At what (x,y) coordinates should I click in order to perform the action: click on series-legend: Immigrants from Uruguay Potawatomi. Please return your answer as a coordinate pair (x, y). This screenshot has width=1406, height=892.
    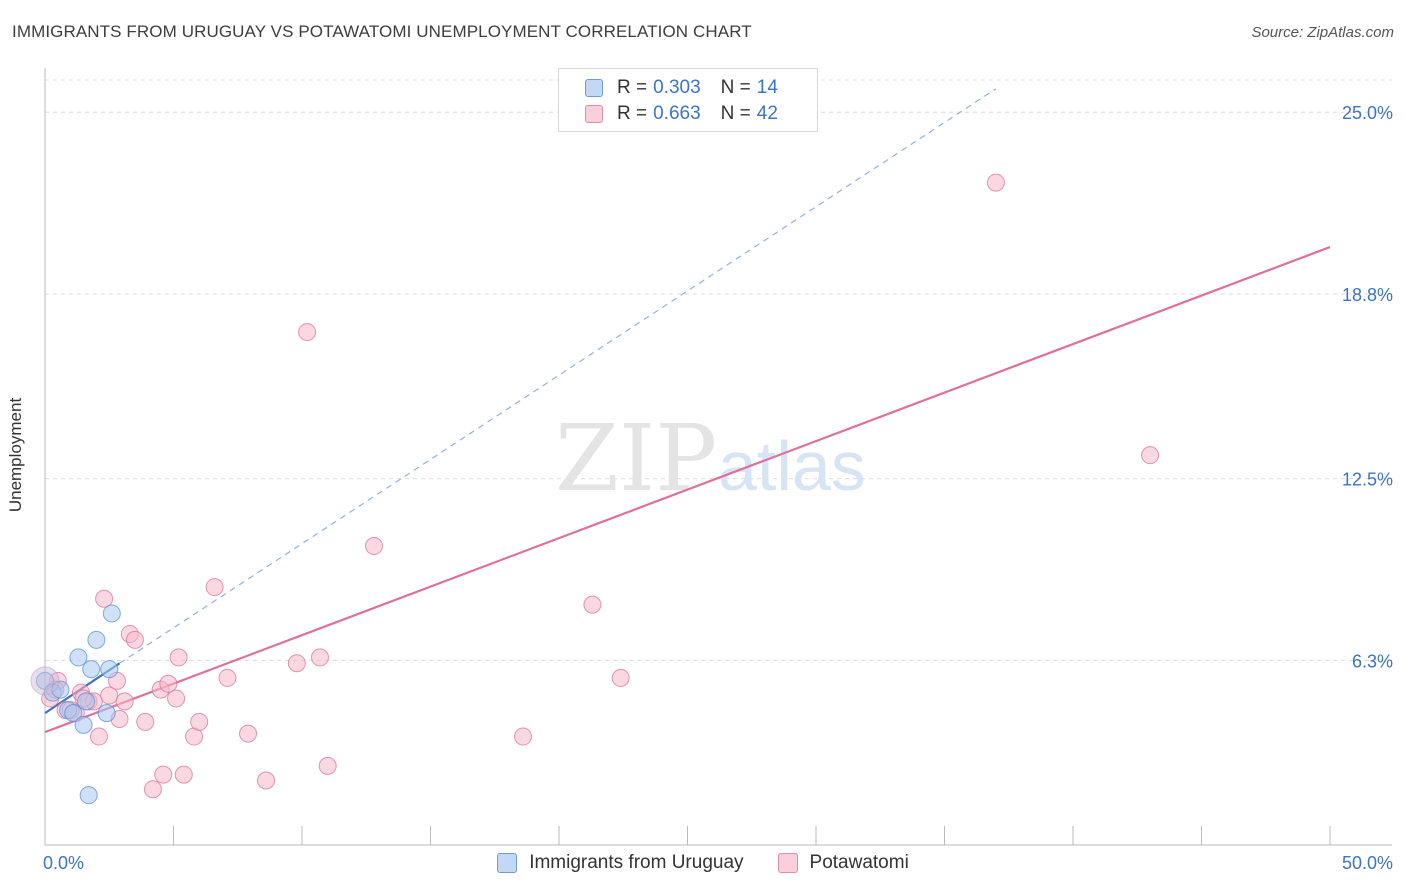
    Looking at the image, I should click on (703, 863).